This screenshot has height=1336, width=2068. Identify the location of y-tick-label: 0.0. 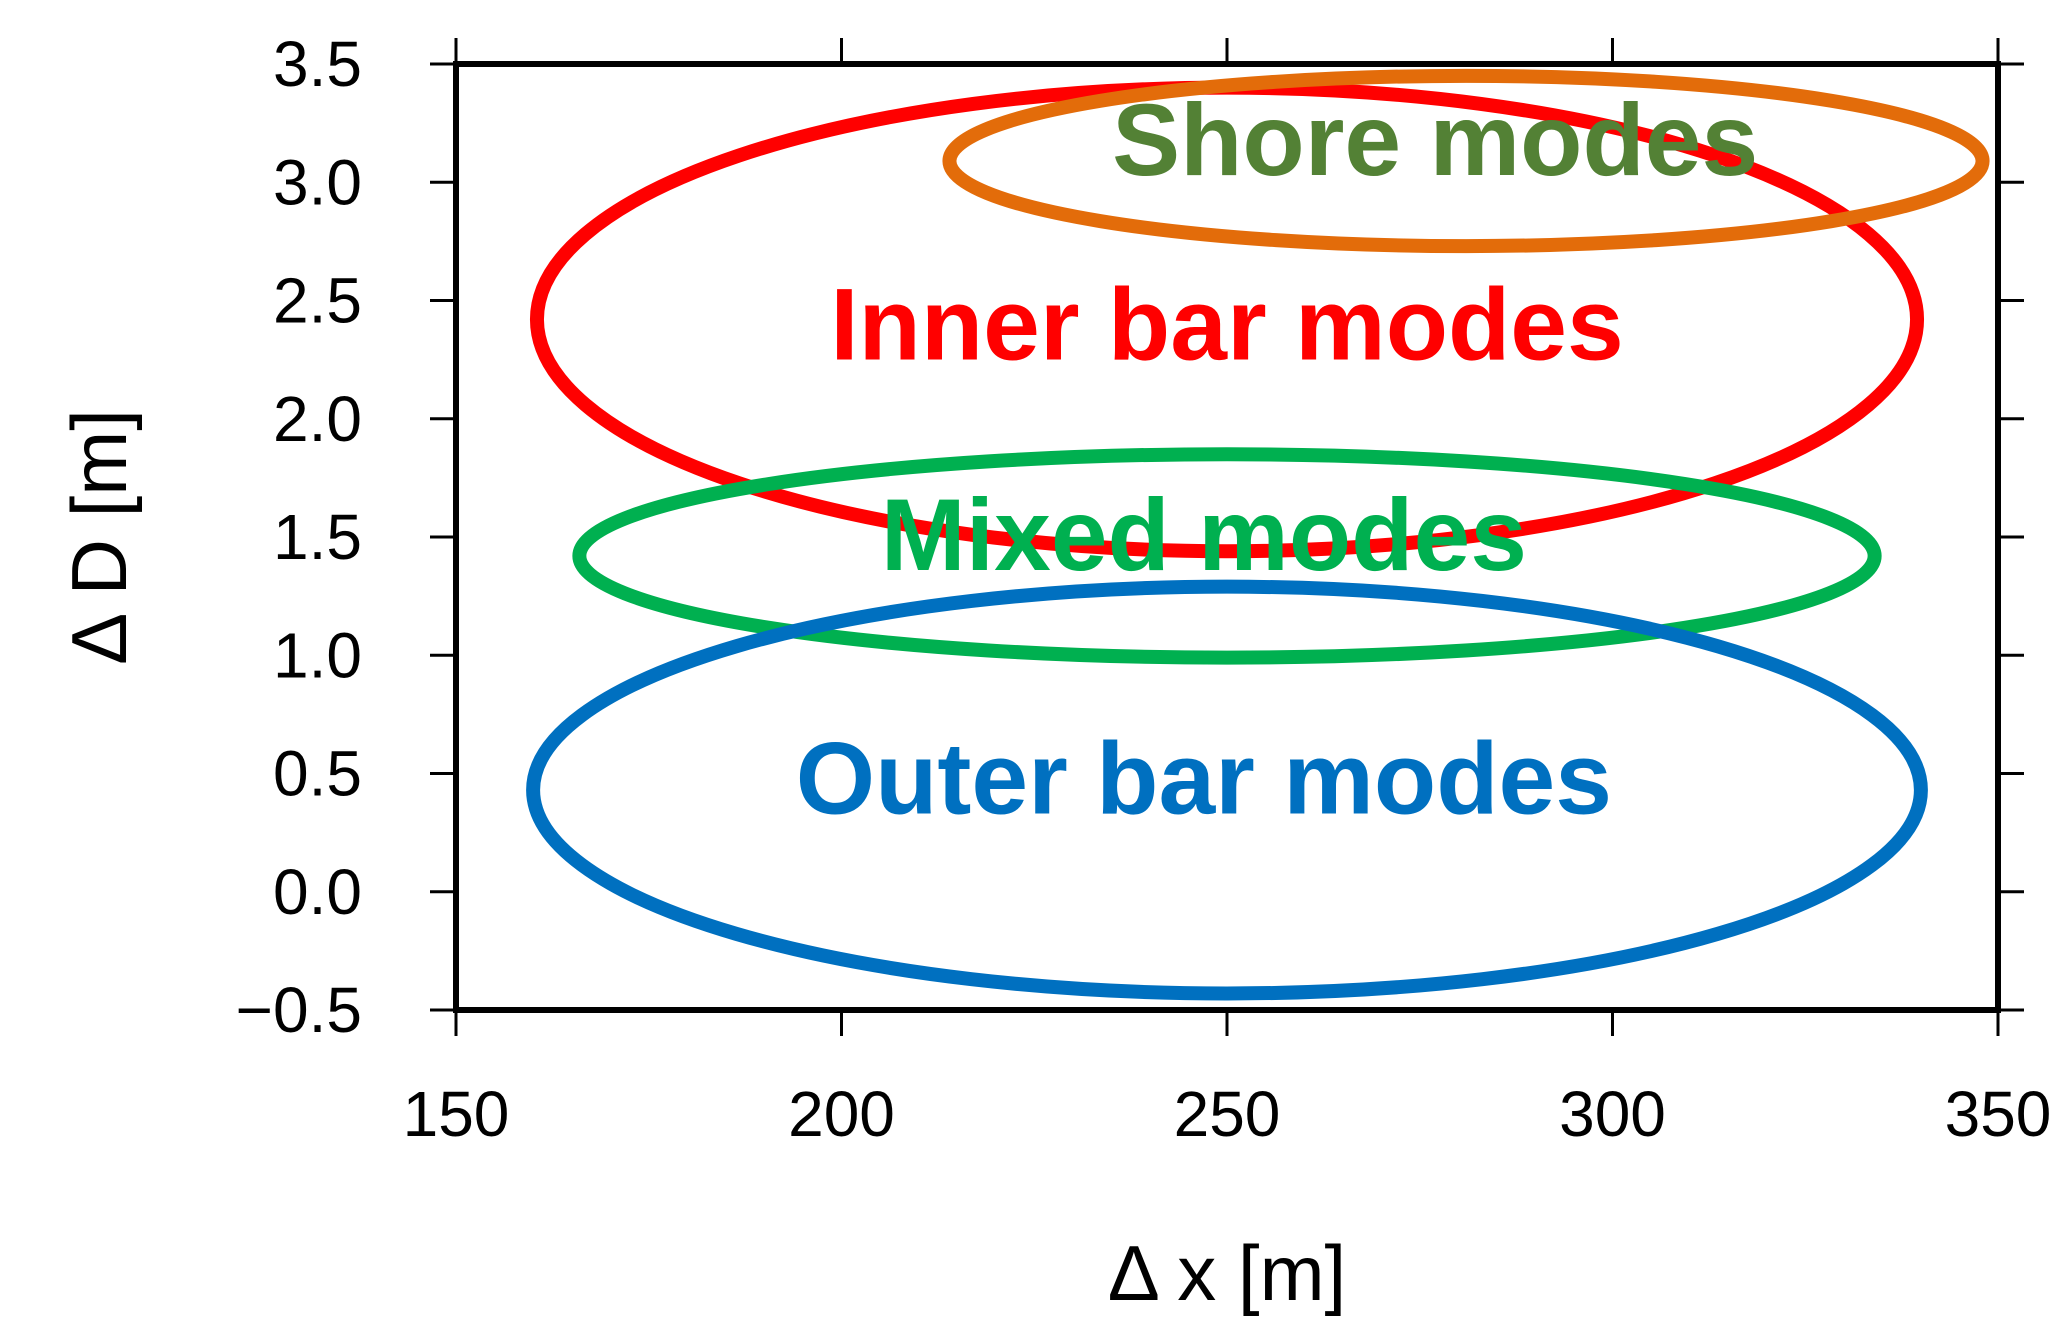
(317, 892).